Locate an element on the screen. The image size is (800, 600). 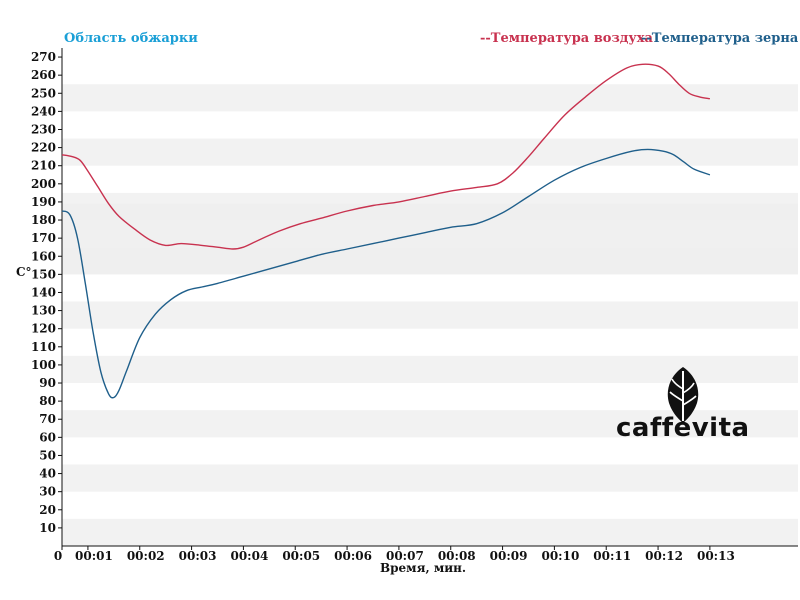
legend-air: --Температура воздуха is located at coordinates (566, 38).